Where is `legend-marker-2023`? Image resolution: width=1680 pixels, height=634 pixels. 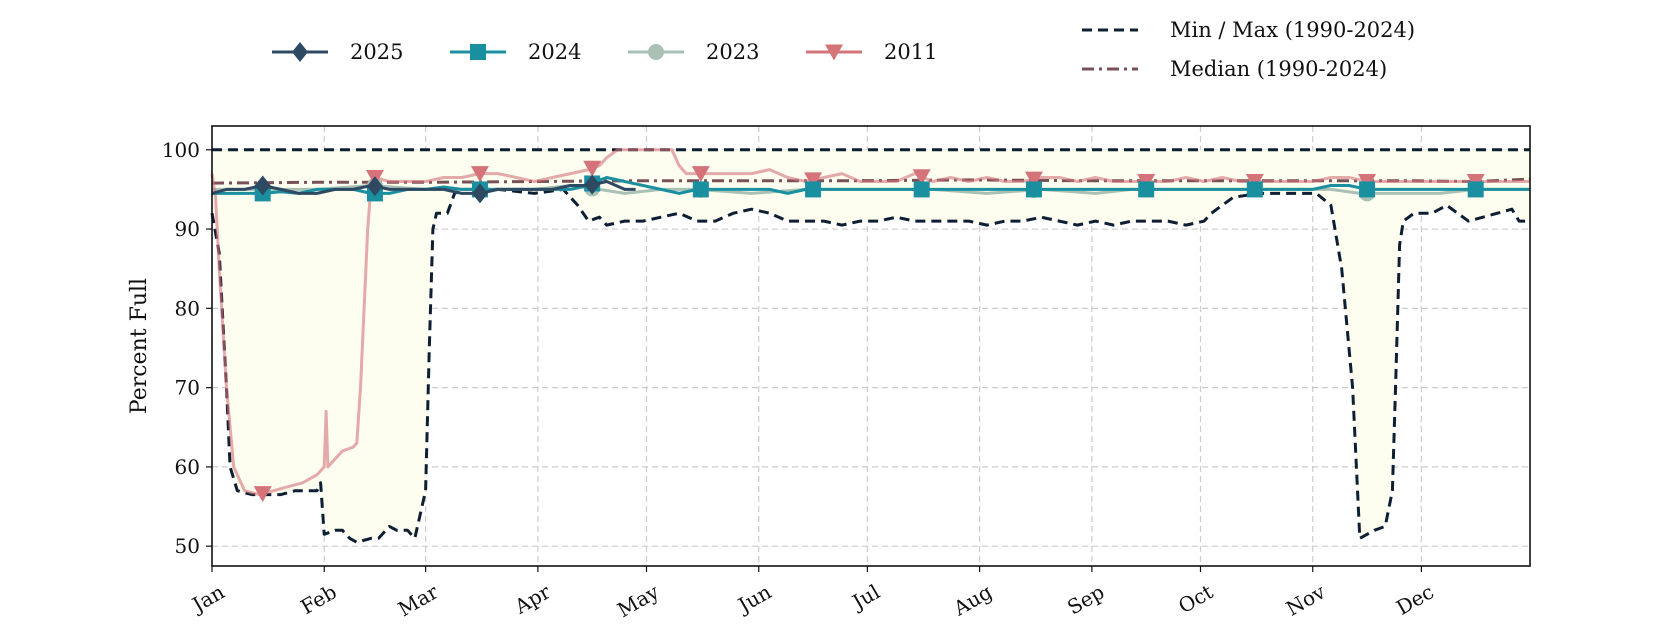
legend-marker-2023 is located at coordinates (656, 52).